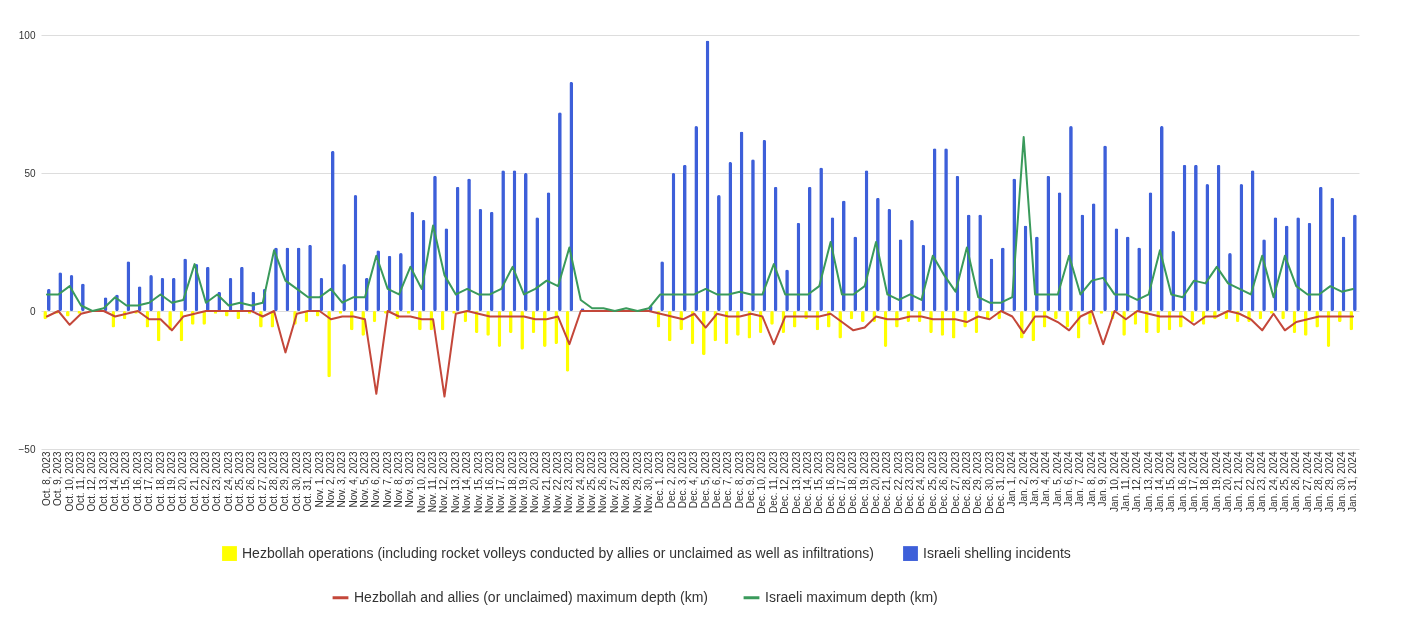  Describe the element at coordinates (512, 482) in the screenshot. I see `x-tick-label: Nov. 18, 2023` at that location.